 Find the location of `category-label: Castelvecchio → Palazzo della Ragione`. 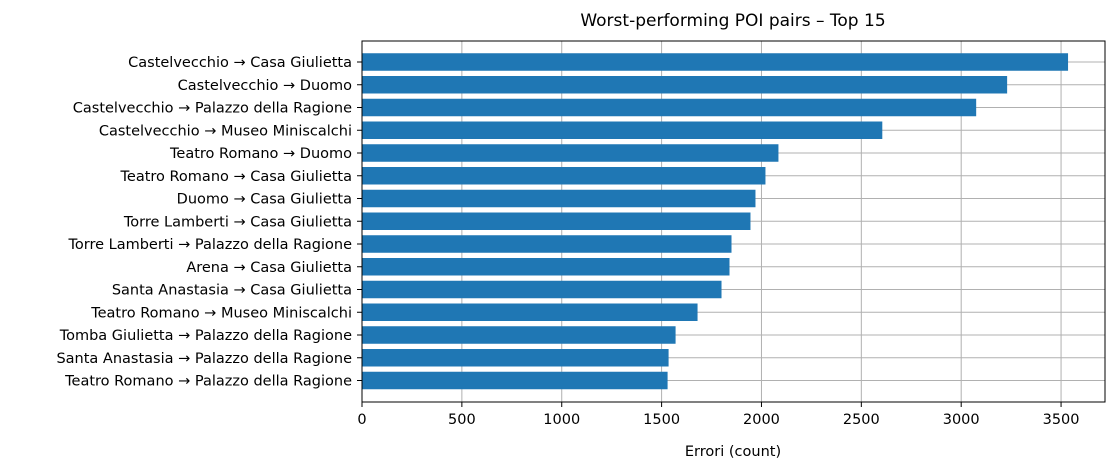

category-label: Castelvecchio → Palazzo della Ragione is located at coordinates (212, 109).